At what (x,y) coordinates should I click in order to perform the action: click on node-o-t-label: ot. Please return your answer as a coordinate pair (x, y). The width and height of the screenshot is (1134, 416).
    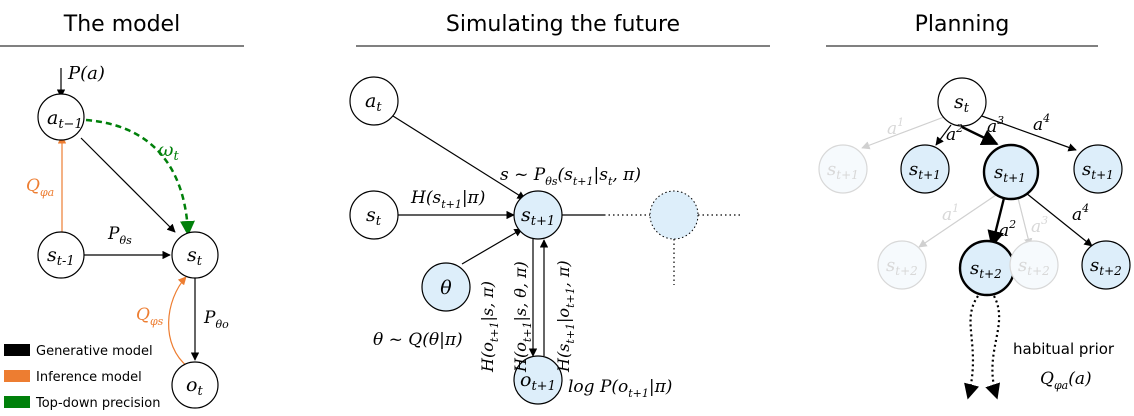
    Looking at the image, I should click on (194, 386).